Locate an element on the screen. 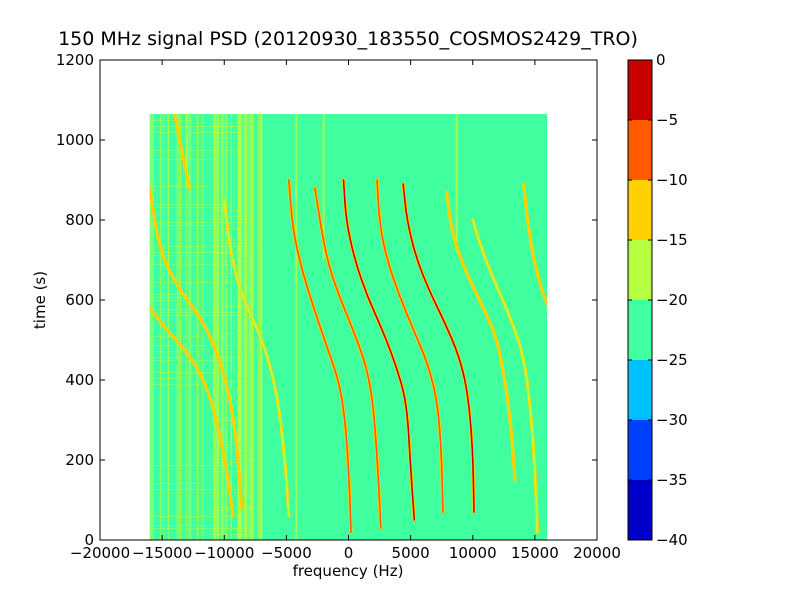 The height and width of the screenshot is (600, 800). colorbar: 0 −5 −10 −15 −20 −25 −30 −35 −40 is located at coordinates (657, 300).